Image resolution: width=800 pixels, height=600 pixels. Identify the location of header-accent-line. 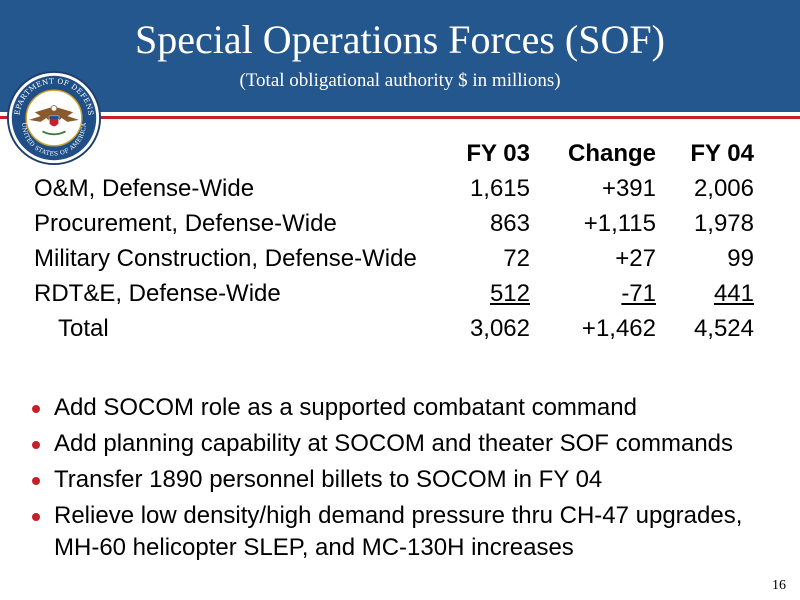
(400, 117).